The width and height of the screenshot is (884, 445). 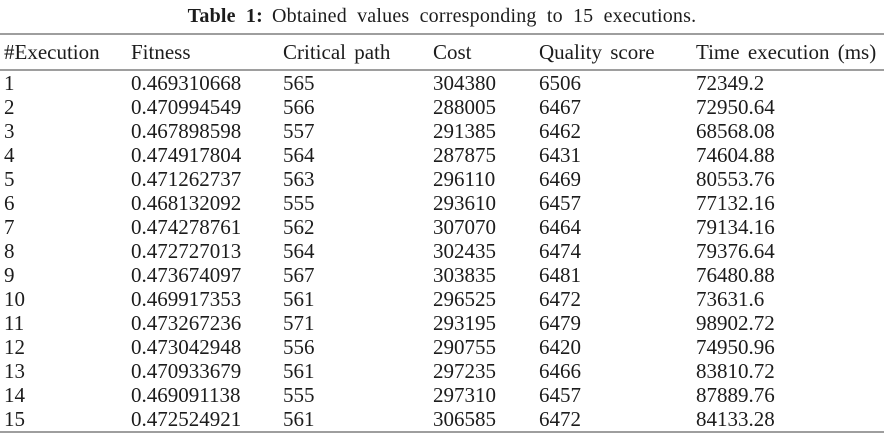 I want to click on table-cell: 8, so click(x=9, y=251).